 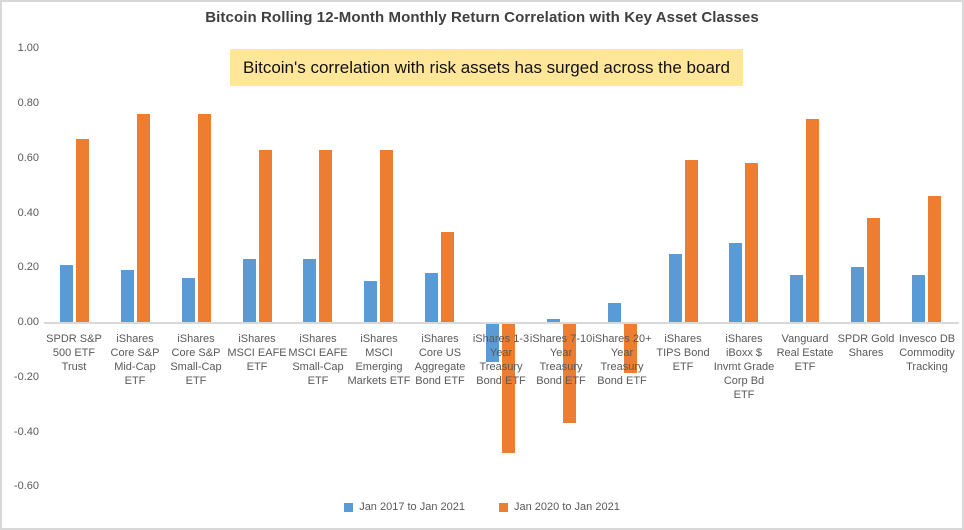 I want to click on x-axis-category-label: iShares TIPS Bond ETF, so click(x=683, y=353).